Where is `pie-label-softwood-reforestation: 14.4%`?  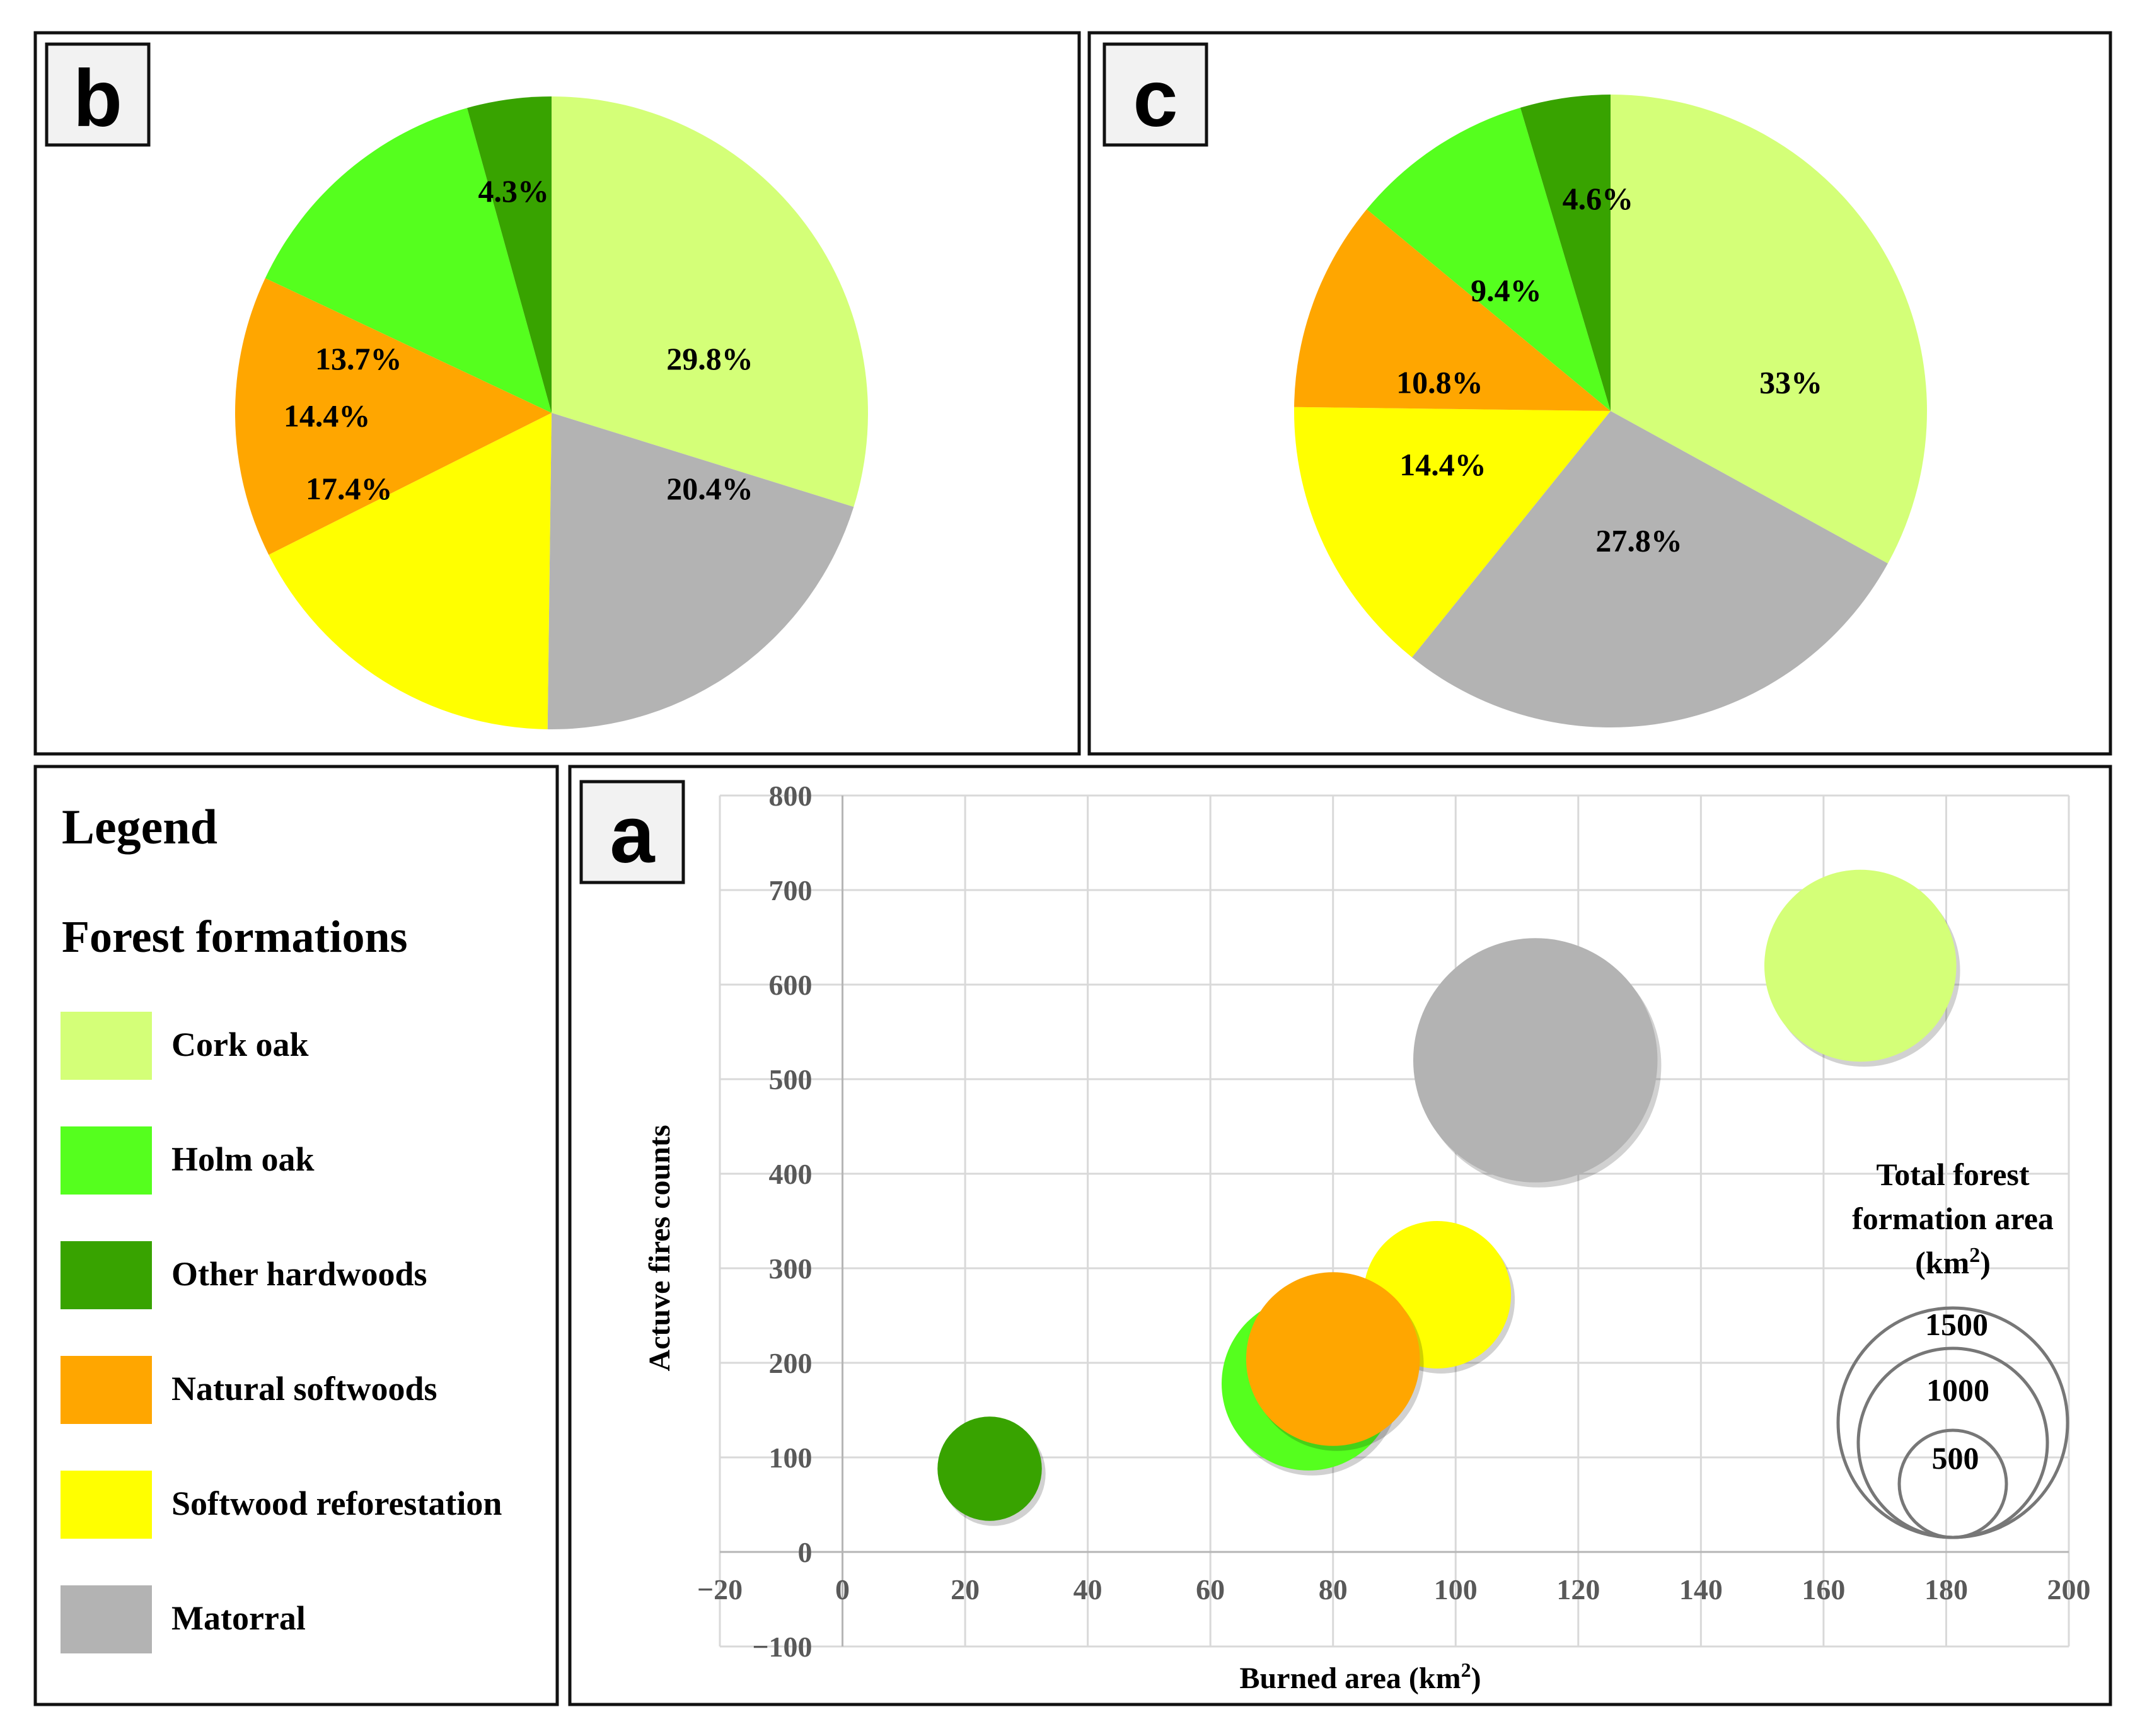
pie-label-softwood-reforestation: 14.4% is located at coordinates (1442, 464).